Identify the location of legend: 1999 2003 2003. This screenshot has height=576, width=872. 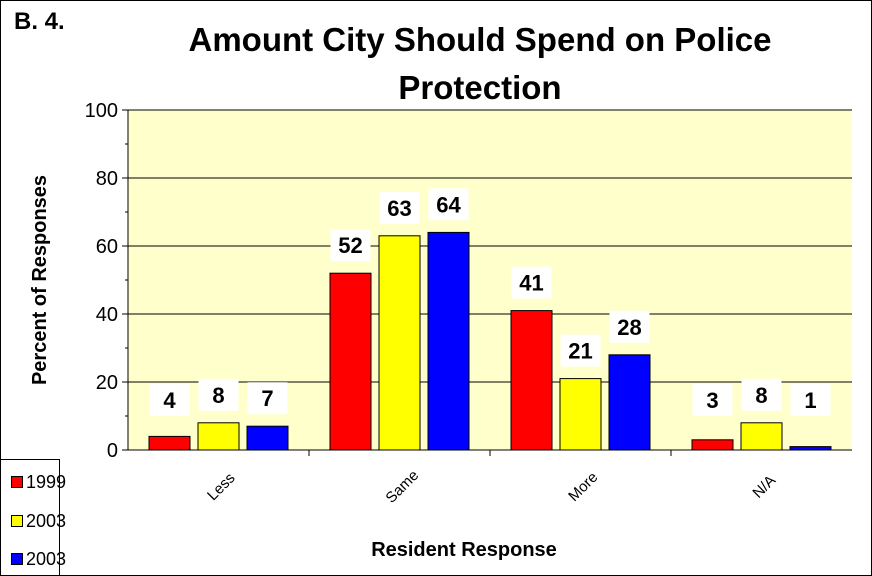
(33, 517).